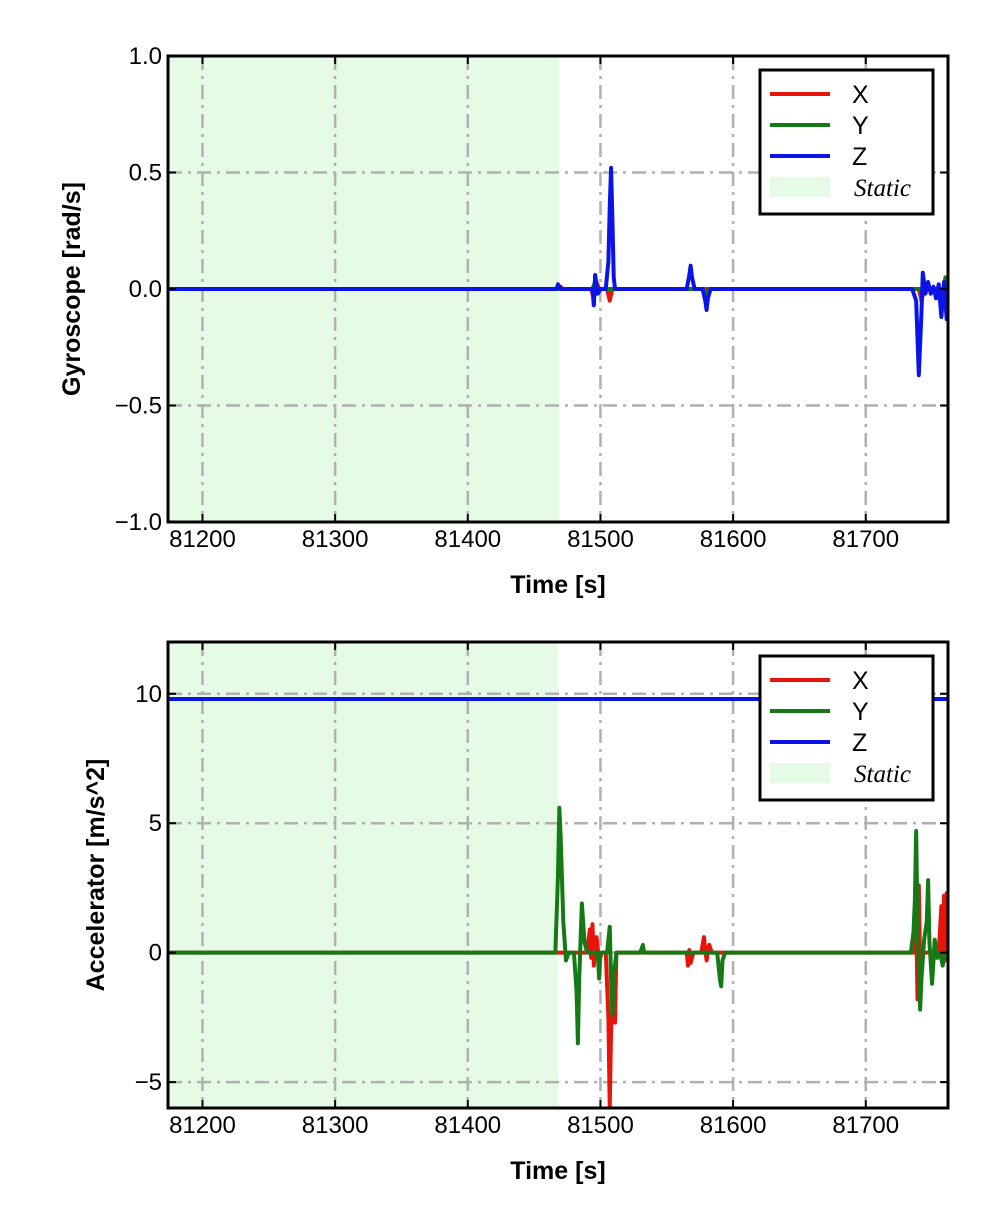 The height and width of the screenshot is (1228, 992). I want to click on gyro-xtick-label: 81200, so click(202, 539).